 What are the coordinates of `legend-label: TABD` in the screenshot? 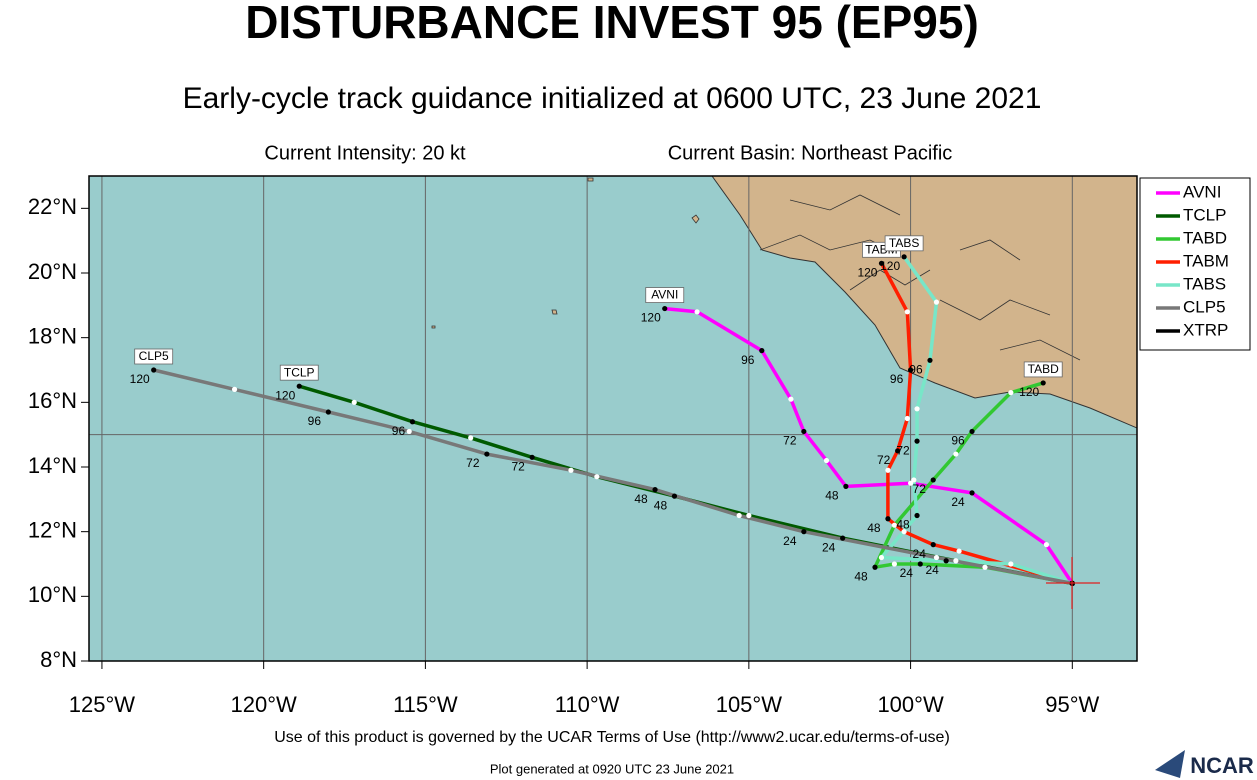 It's located at (1205, 237).